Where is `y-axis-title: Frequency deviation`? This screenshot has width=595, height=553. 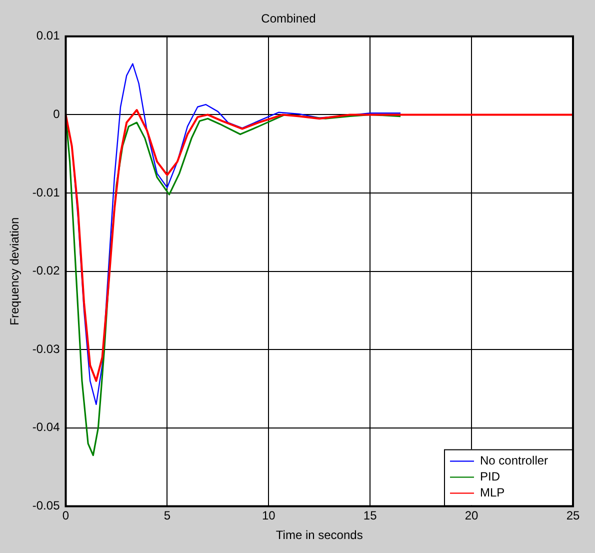 y-axis-title: Frequency deviation is located at coordinates (15, 271).